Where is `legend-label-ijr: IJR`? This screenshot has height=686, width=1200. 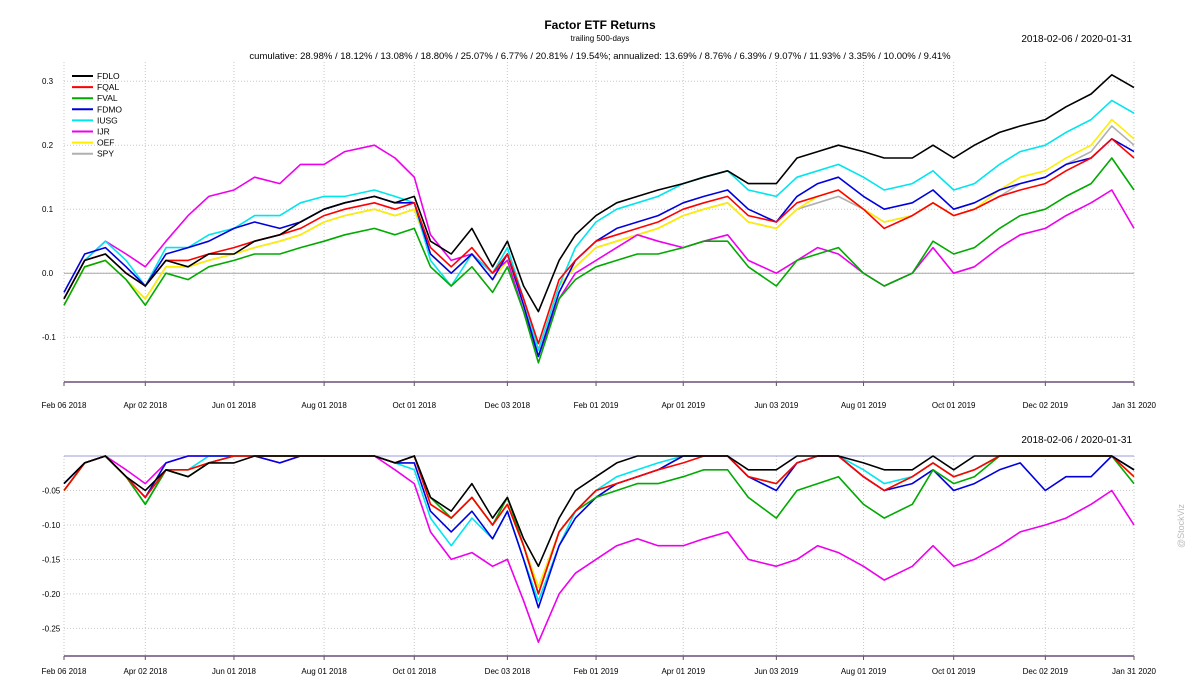
legend-label-ijr: IJR is located at coordinates (103, 132).